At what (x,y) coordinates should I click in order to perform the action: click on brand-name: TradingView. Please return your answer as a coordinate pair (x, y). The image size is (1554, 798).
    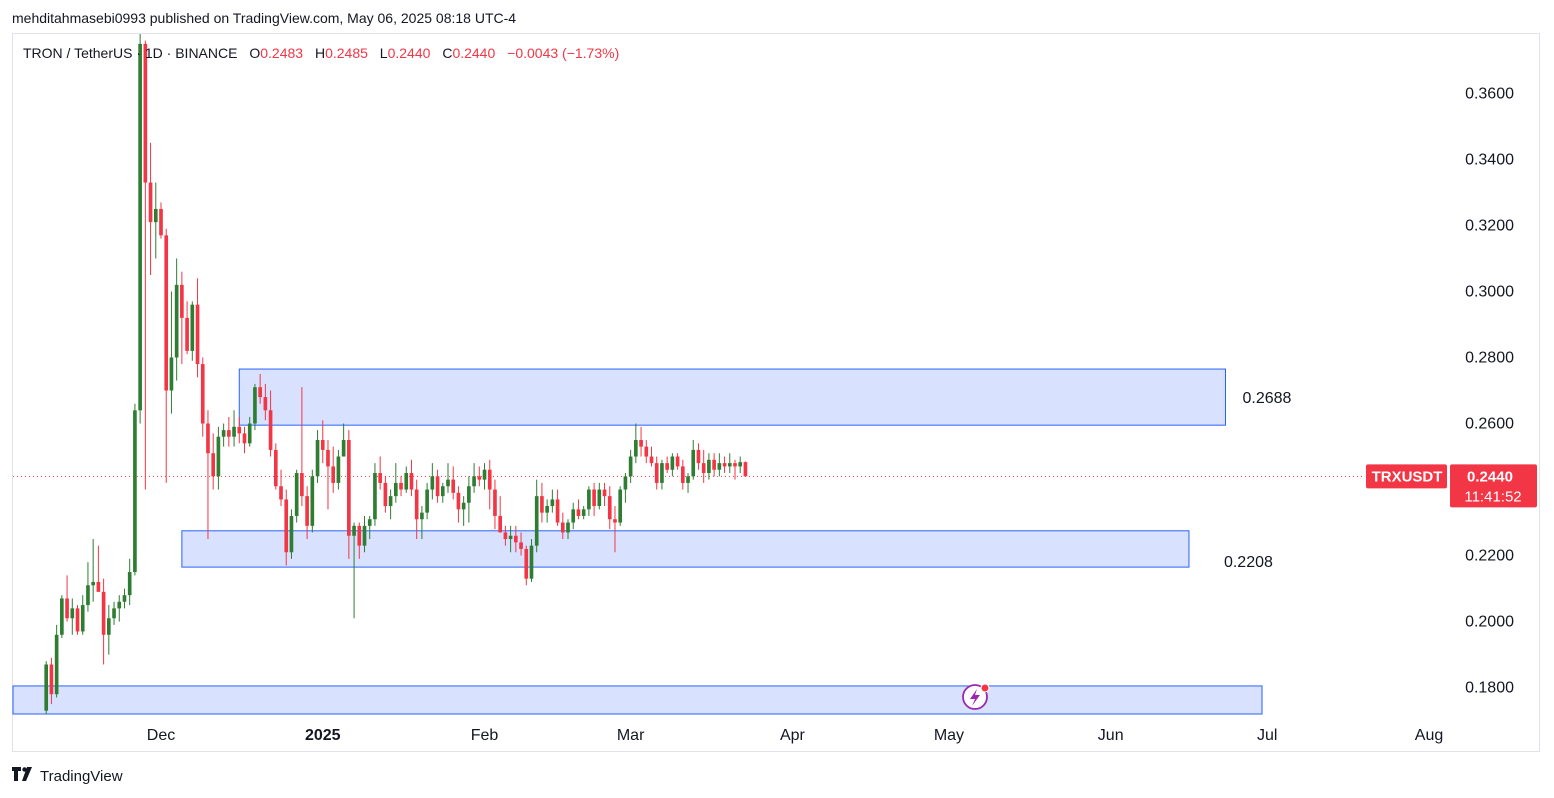
    Looking at the image, I should click on (81, 776).